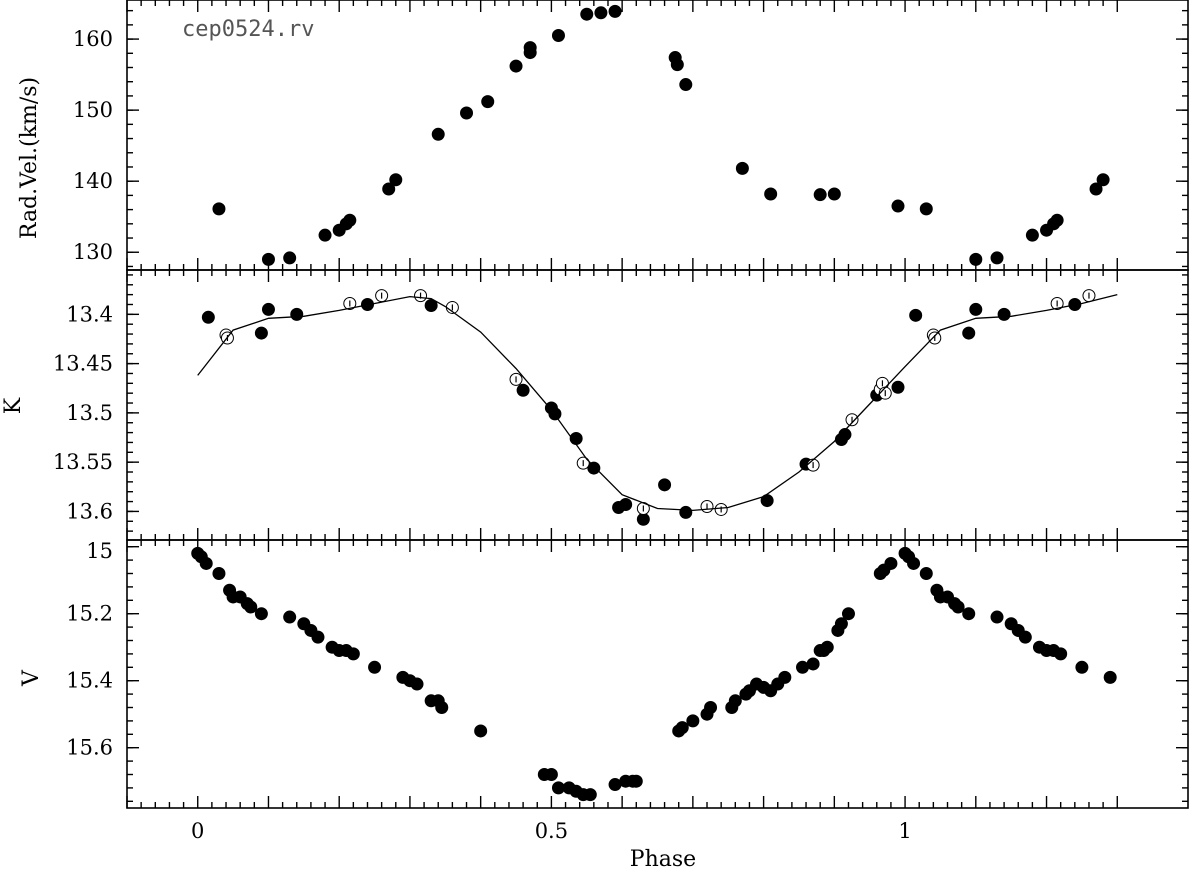  Describe the element at coordinates (83, 462) in the screenshot. I see `y-tick-label-k: 13.55` at that location.